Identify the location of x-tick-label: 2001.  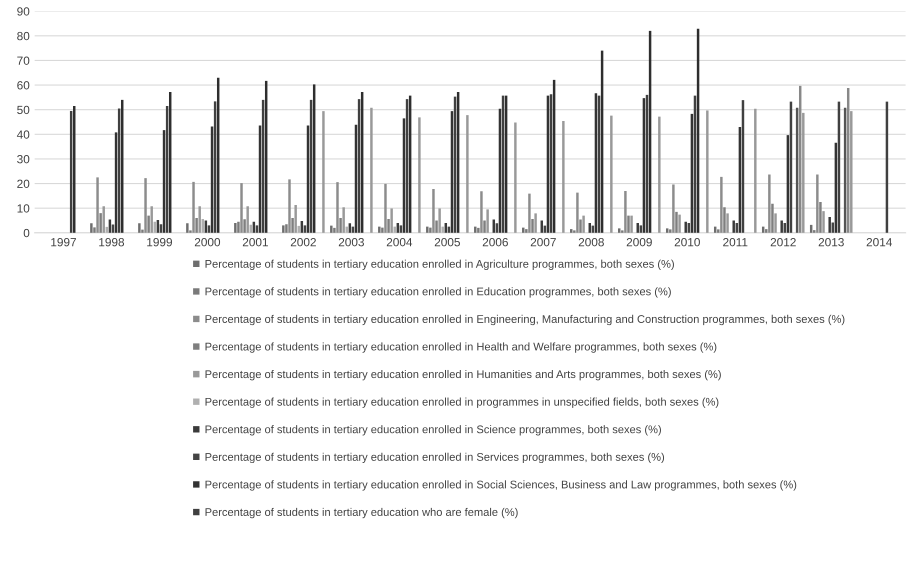
(255, 242).